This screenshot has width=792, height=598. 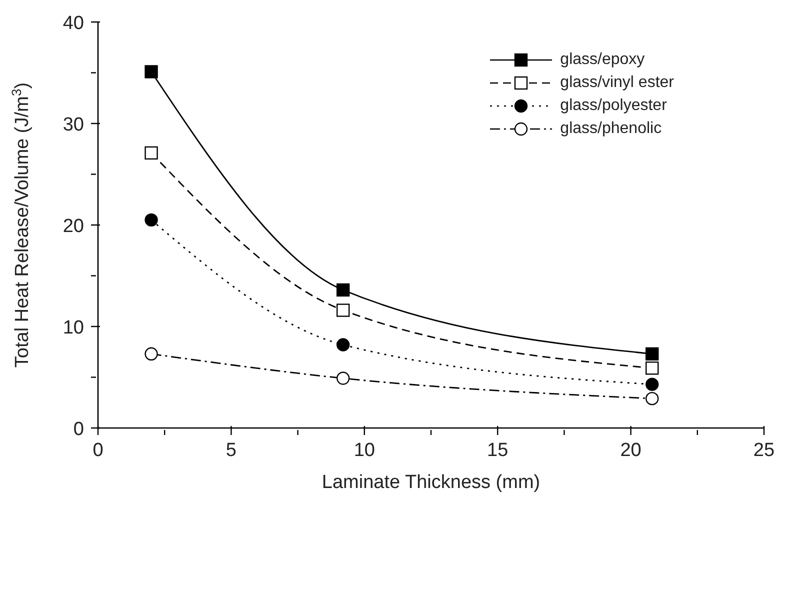 I want to click on x-tick-label: 15, so click(x=497, y=450).